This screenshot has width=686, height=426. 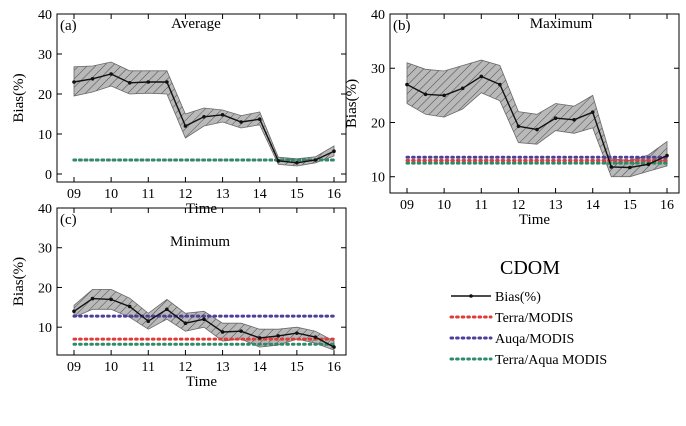 What do you see at coordinates (68, 220) in the screenshot?
I see `panel-label: (c)` at bounding box center [68, 220].